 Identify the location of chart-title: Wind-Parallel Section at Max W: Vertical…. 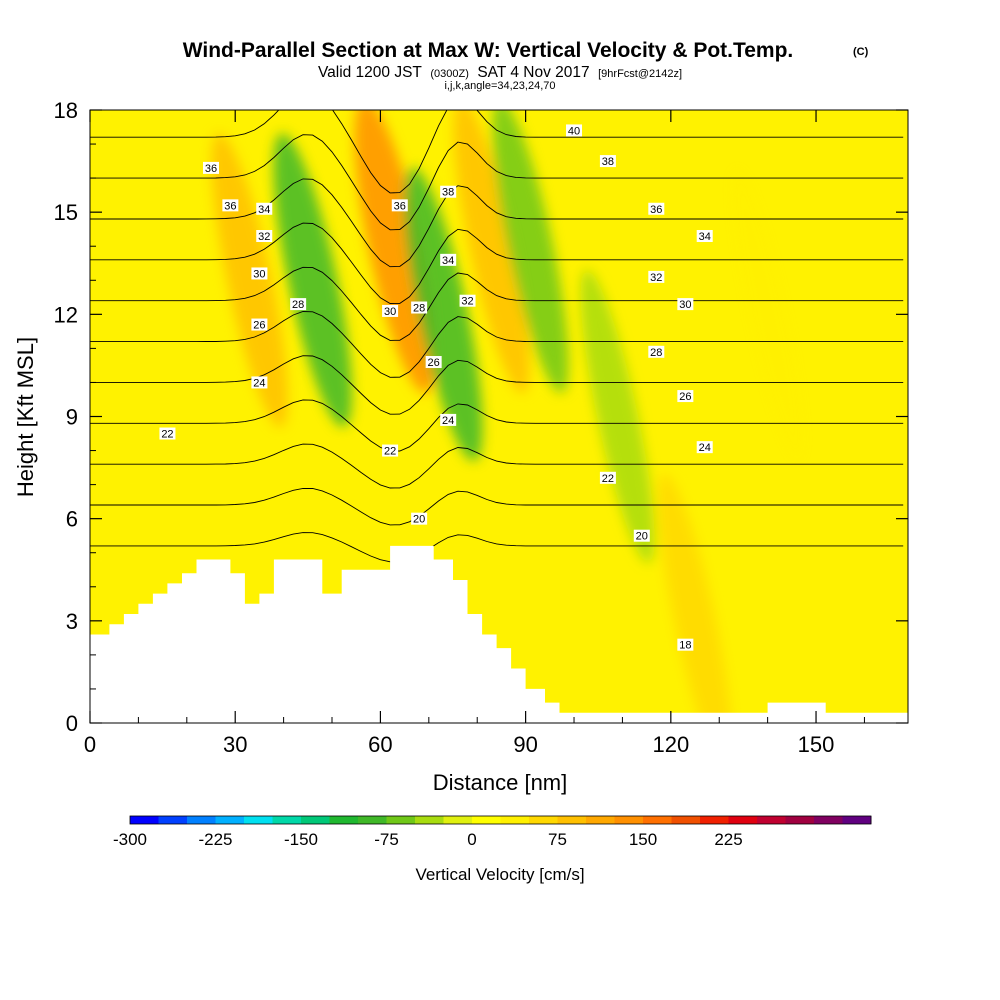
(488, 50).